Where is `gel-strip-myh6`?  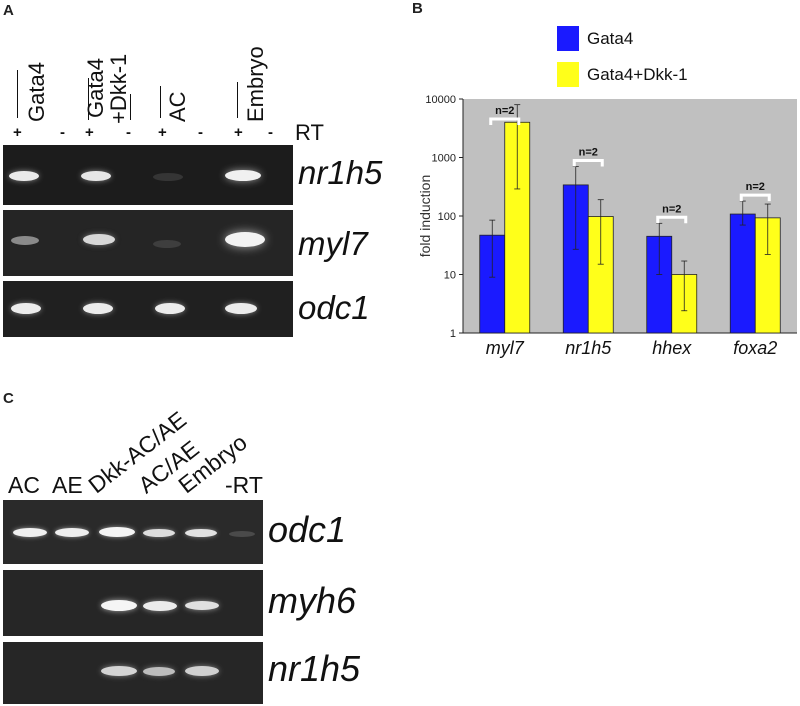
gel-strip-myh6 is located at coordinates (133, 603).